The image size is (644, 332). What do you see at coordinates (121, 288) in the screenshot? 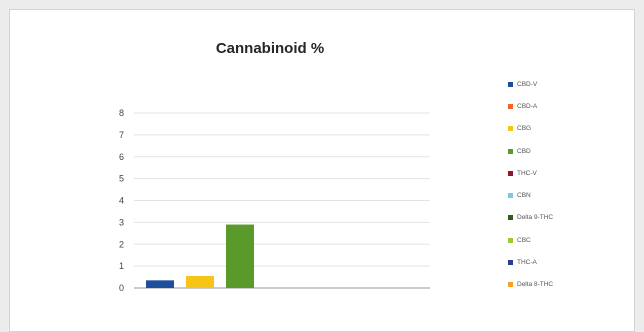
I see `y-tick-label: 0` at bounding box center [121, 288].